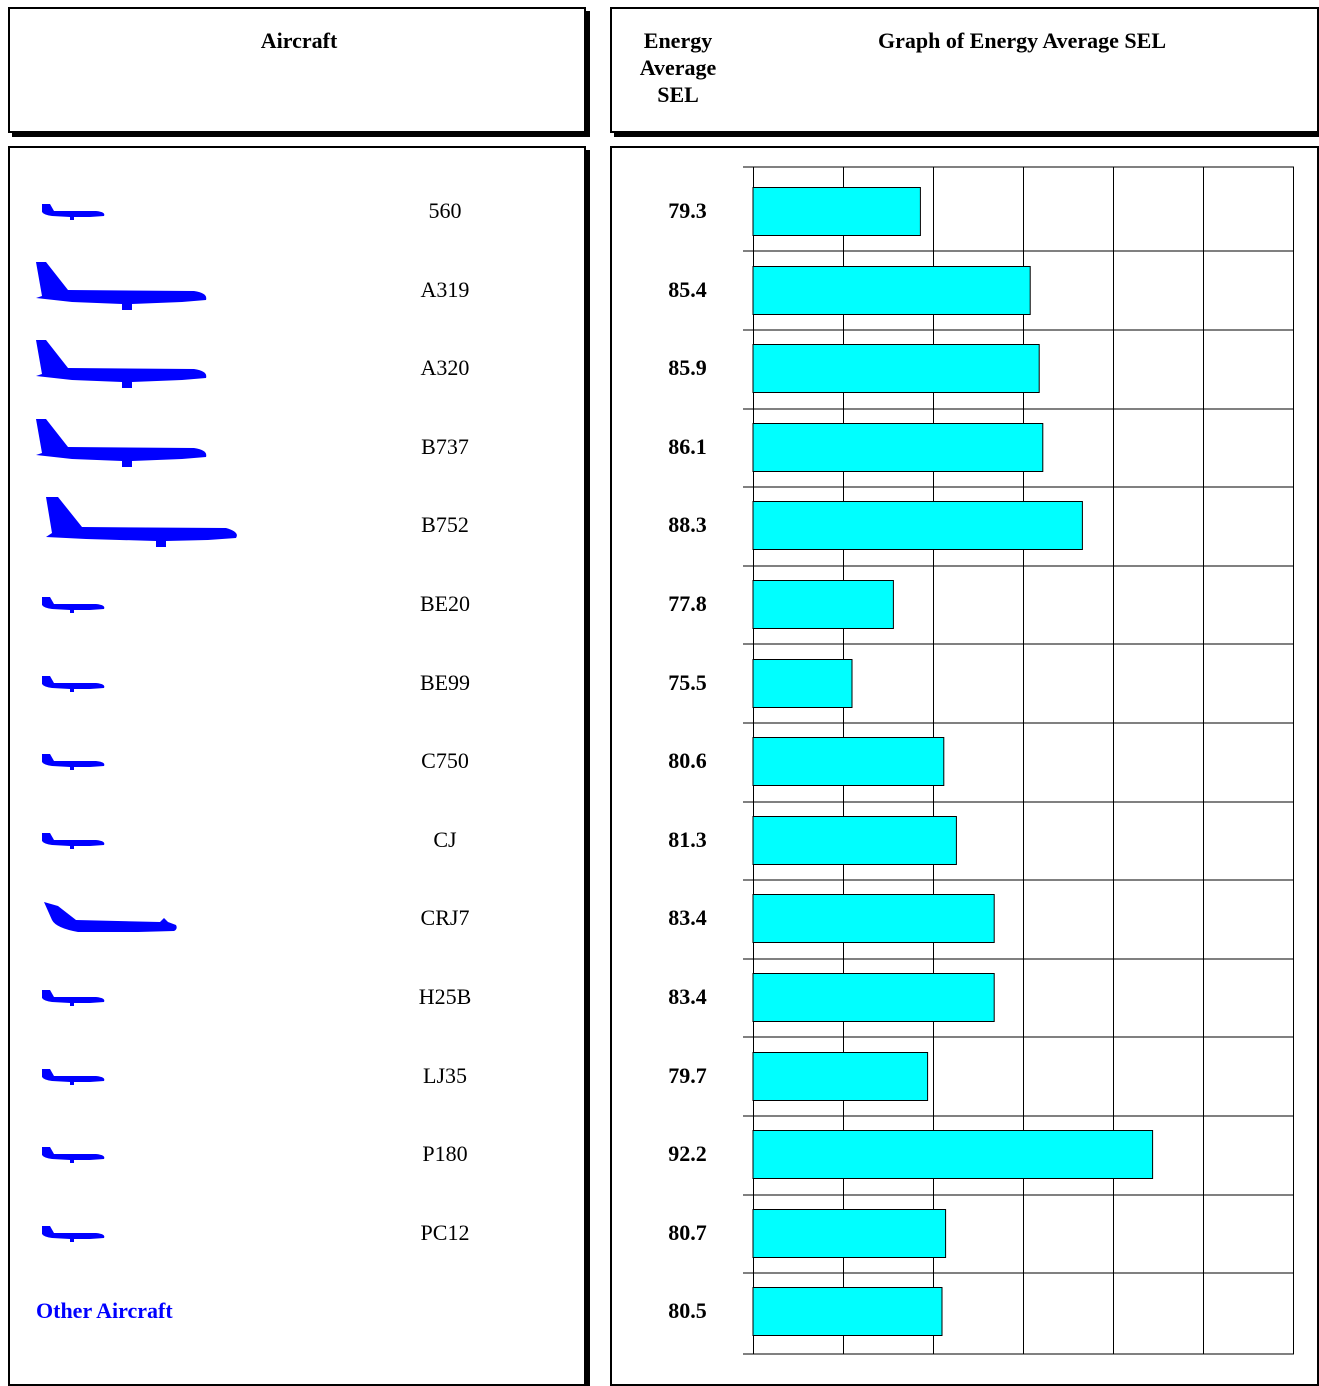 This screenshot has height=1386, width=1319. Describe the element at coordinates (1022, 40) in the screenshot. I see `graph-title: Graph of Energy Average SEL` at that location.